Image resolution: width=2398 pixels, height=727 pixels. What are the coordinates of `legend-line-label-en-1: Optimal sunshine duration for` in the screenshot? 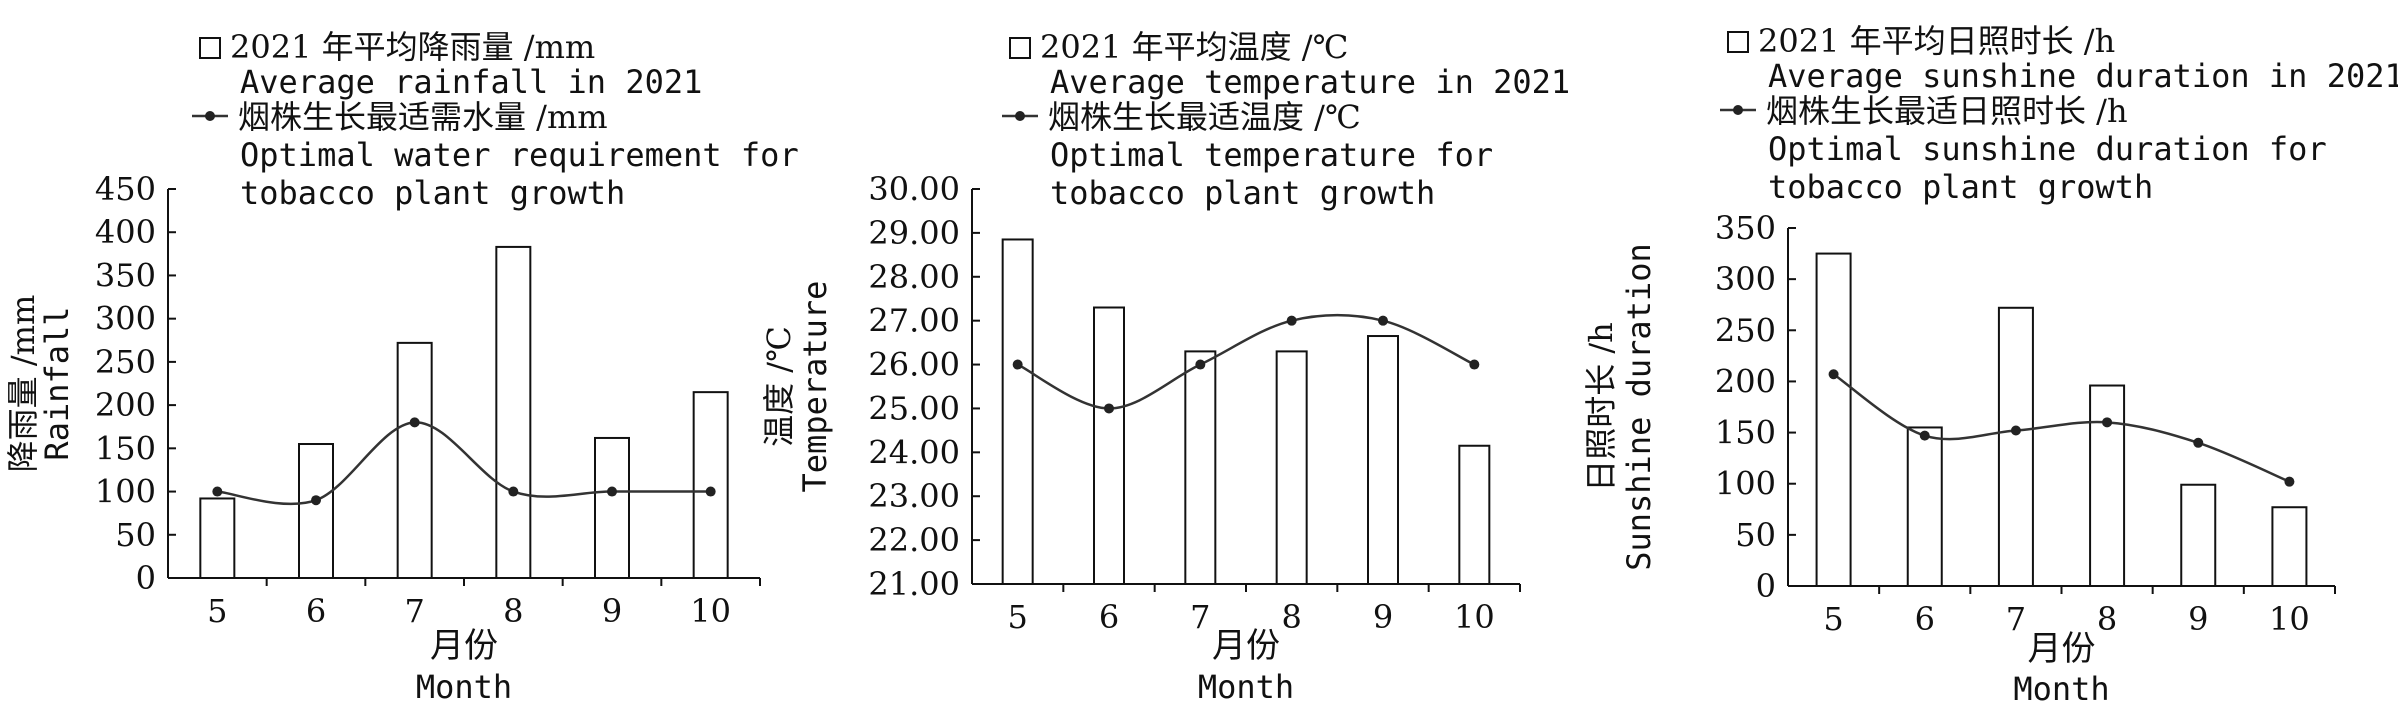 It's located at (2047, 149).